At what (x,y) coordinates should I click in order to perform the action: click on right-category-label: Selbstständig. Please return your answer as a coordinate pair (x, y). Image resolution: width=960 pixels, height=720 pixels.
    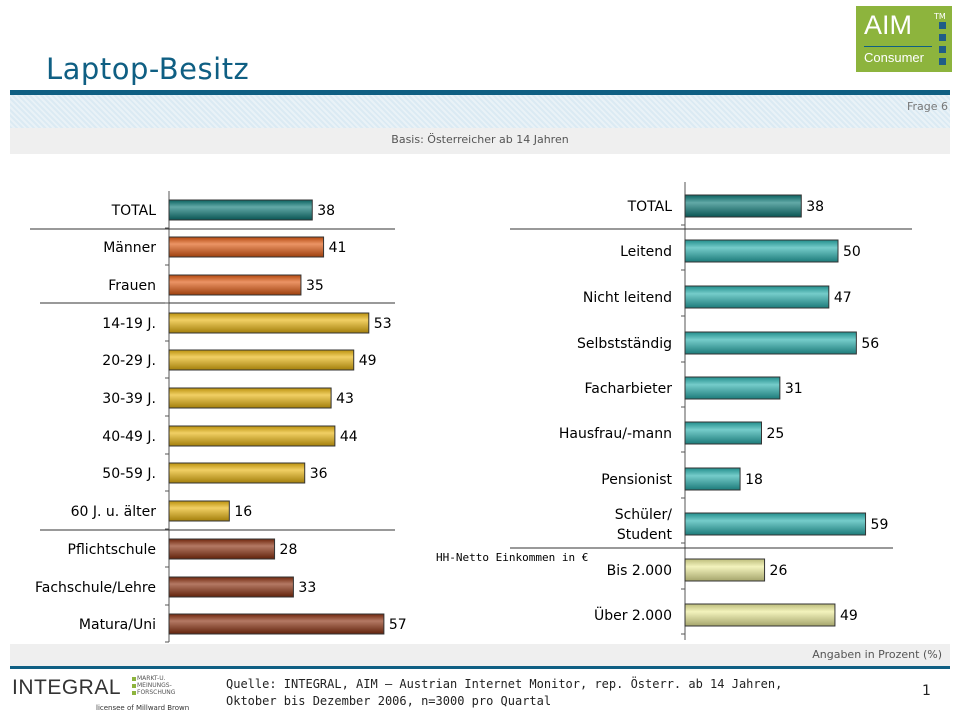
    Looking at the image, I should click on (624, 344).